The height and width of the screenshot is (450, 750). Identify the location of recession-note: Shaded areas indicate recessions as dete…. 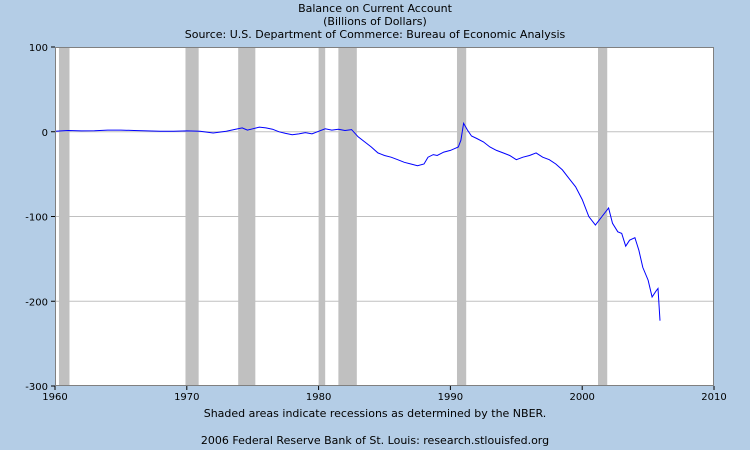
(375, 413).